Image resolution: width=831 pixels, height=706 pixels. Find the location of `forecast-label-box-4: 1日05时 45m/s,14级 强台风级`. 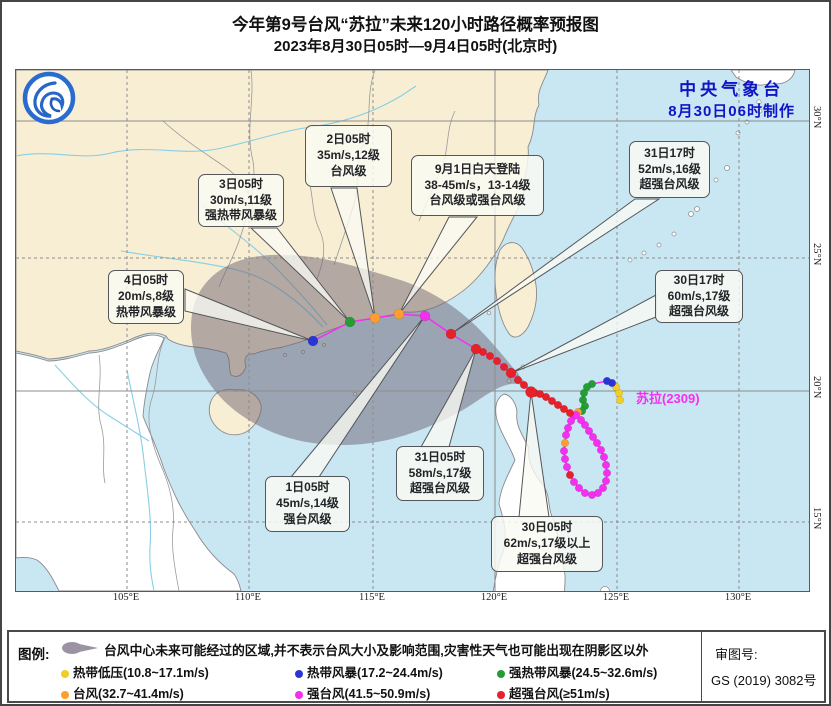

forecast-label-box-4: 1日05时 45m/s,14级 强台风级 is located at coordinates (307, 504).